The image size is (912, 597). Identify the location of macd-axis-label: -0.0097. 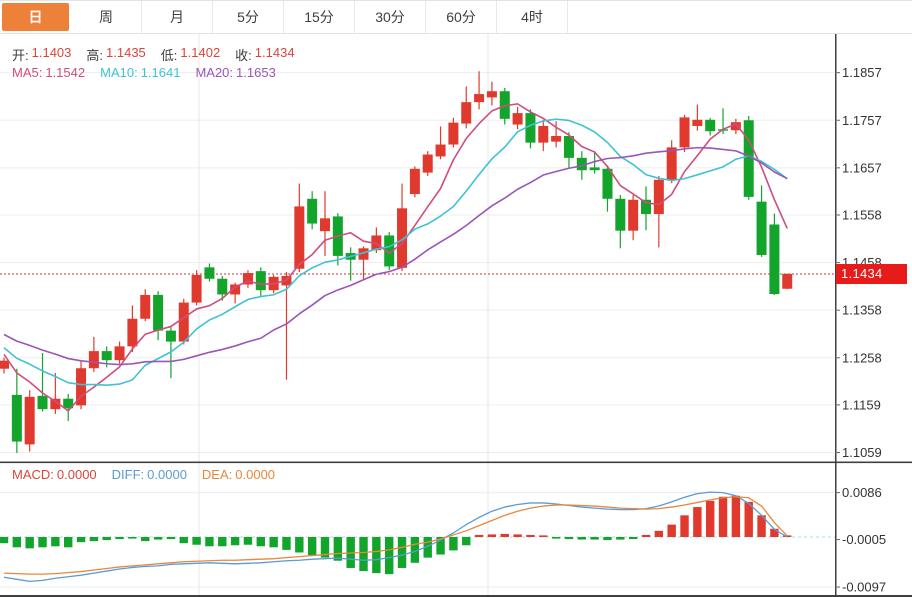
(864, 587).